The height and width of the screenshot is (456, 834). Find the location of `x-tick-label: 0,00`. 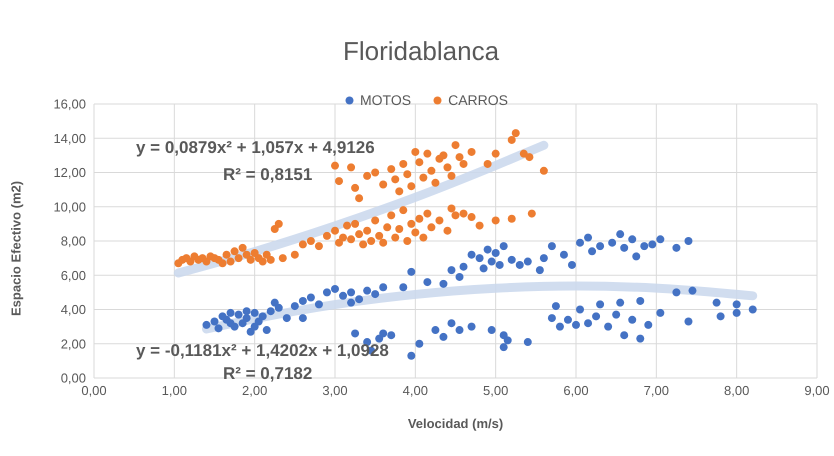

x-tick-label: 0,00 is located at coordinates (94, 390).